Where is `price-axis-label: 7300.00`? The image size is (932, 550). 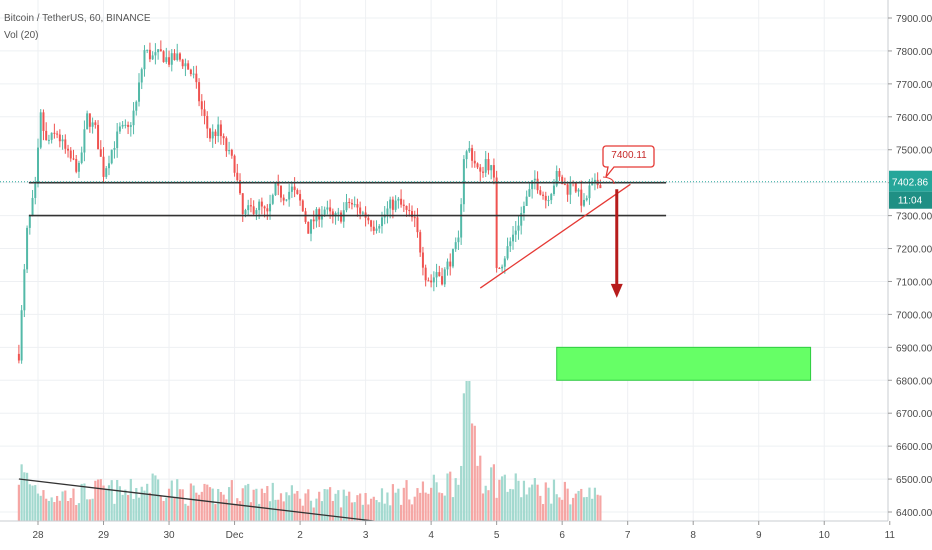 price-axis-label: 7300.00 is located at coordinates (914, 217).